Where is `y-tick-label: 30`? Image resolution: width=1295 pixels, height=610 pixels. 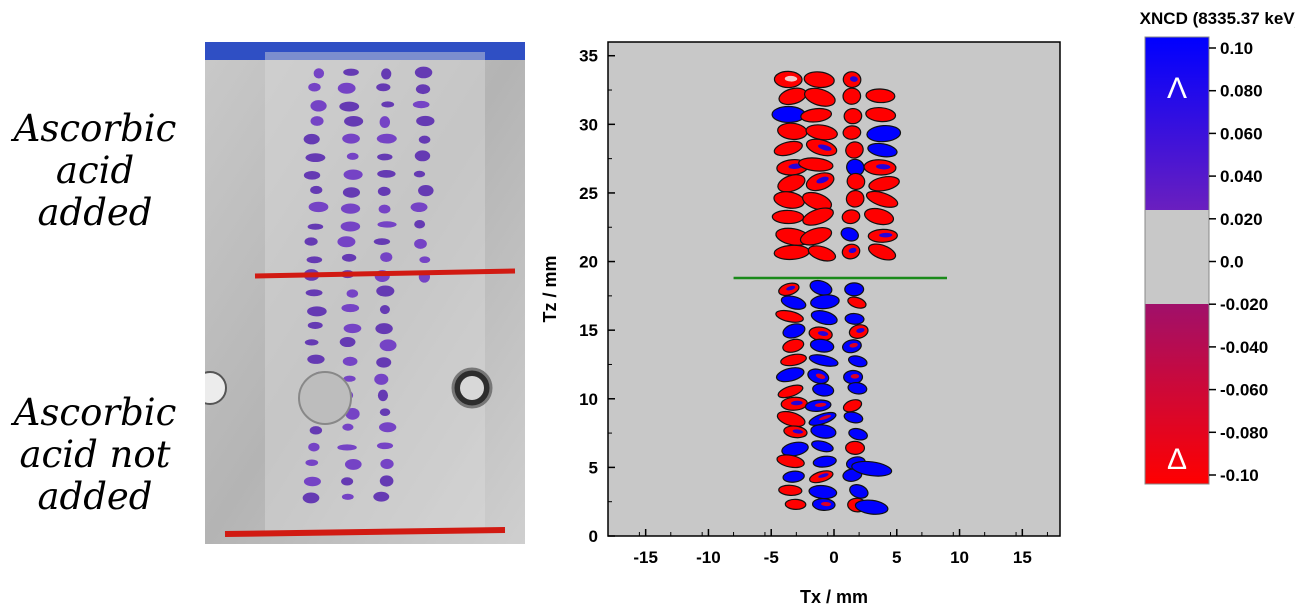 y-tick-label: 30 is located at coordinates (588, 124).